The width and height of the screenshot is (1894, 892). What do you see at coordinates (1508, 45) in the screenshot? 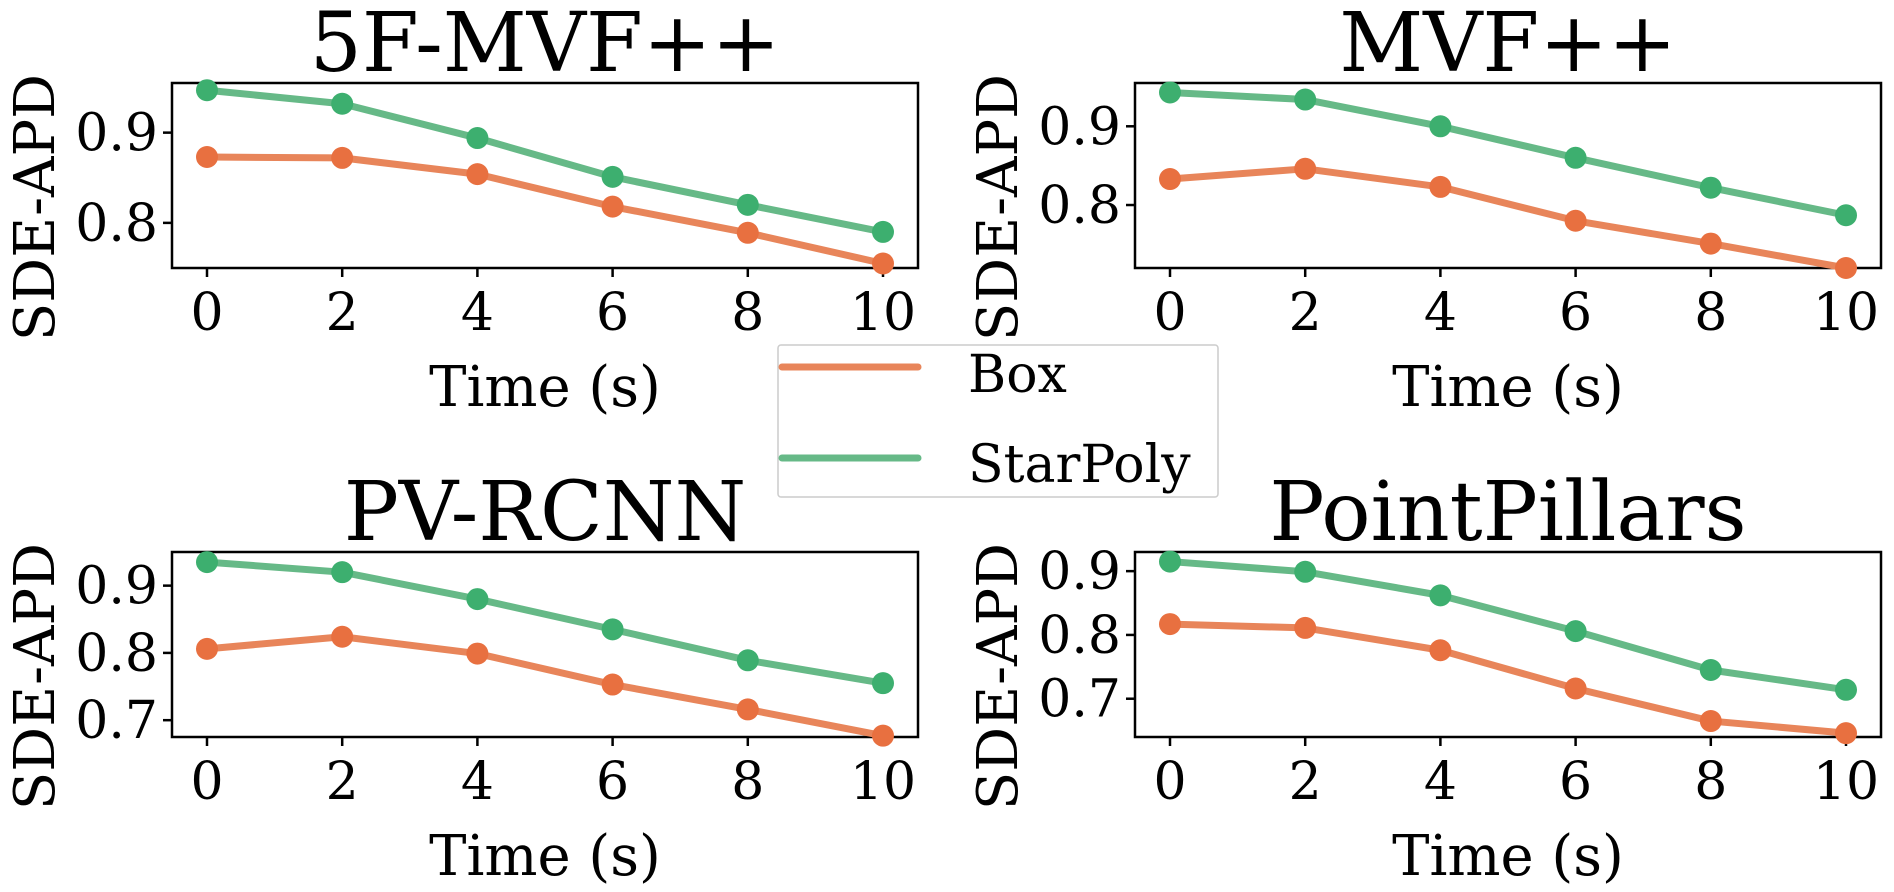
I see `chart-title-mvf: MVF++` at bounding box center [1508, 45].